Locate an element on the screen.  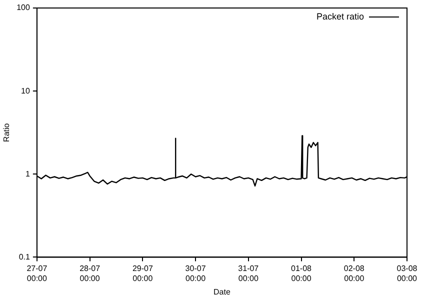
x-tick-label: 30-07 00:00 is located at coordinates (195, 273).